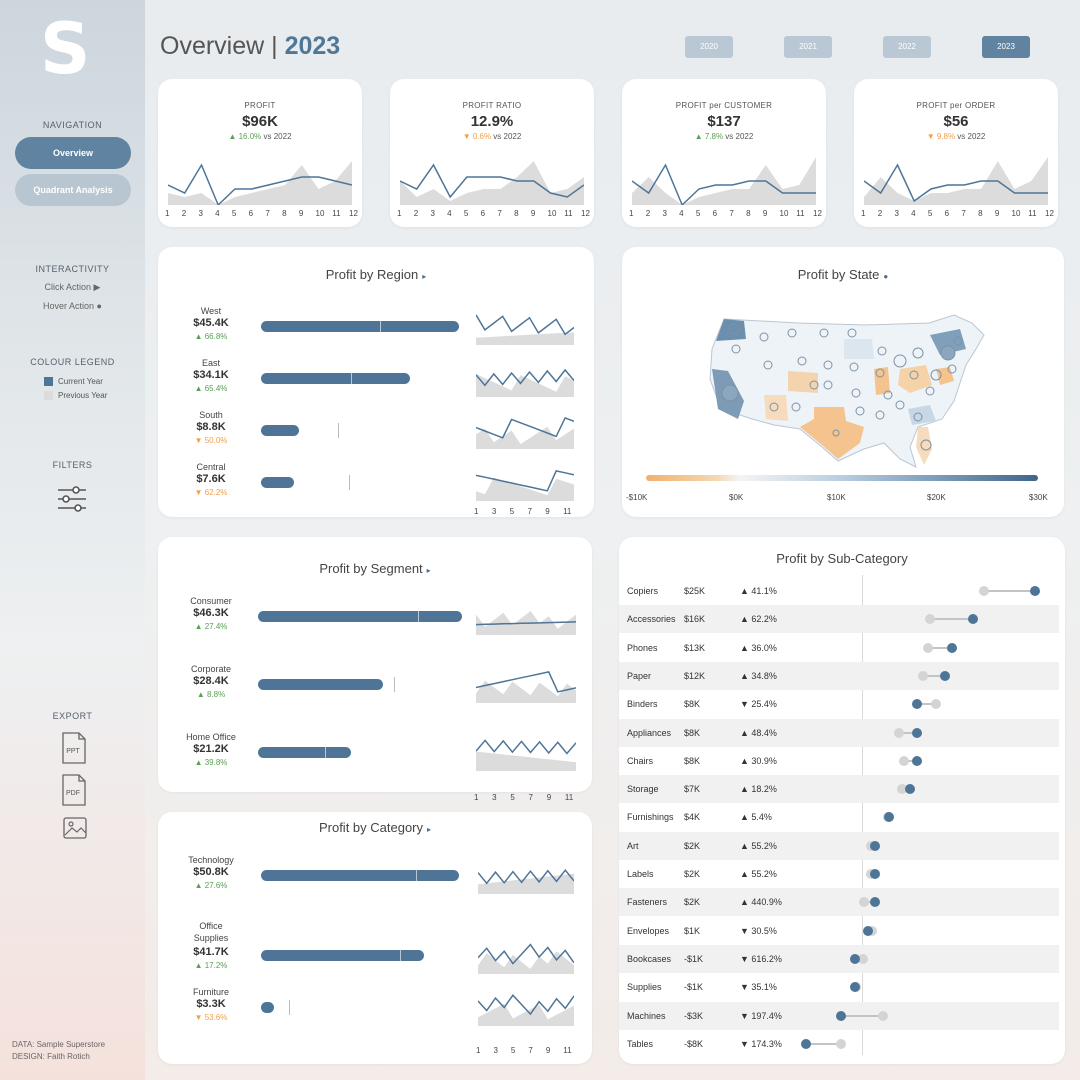 The height and width of the screenshot is (1080, 1080). I want to click on state-texas, so click(832, 433).